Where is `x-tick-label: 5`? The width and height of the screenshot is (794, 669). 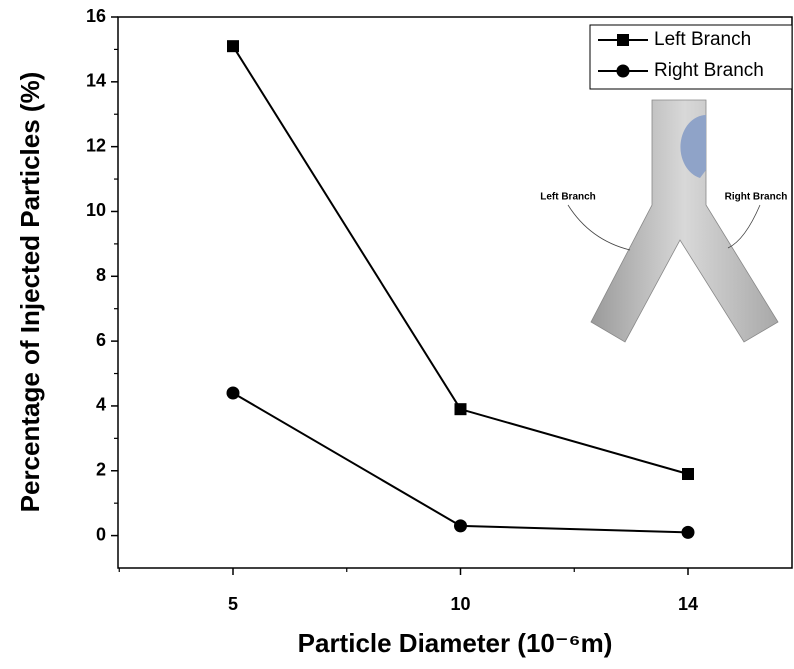 x-tick-label: 5 is located at coordinates (233, 604).